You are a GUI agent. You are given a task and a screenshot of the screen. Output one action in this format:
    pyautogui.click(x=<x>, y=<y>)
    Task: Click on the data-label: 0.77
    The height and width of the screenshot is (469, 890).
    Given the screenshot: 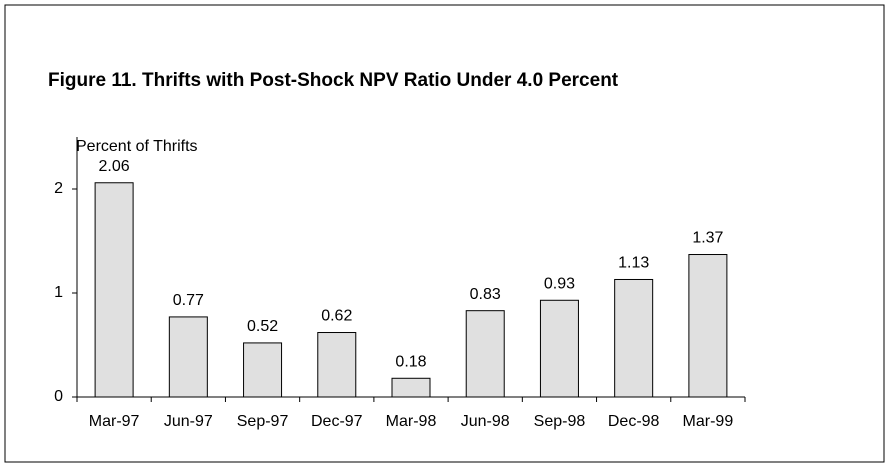 What is the action you would take?
    pyautogui.click(x=188, y=300)
    